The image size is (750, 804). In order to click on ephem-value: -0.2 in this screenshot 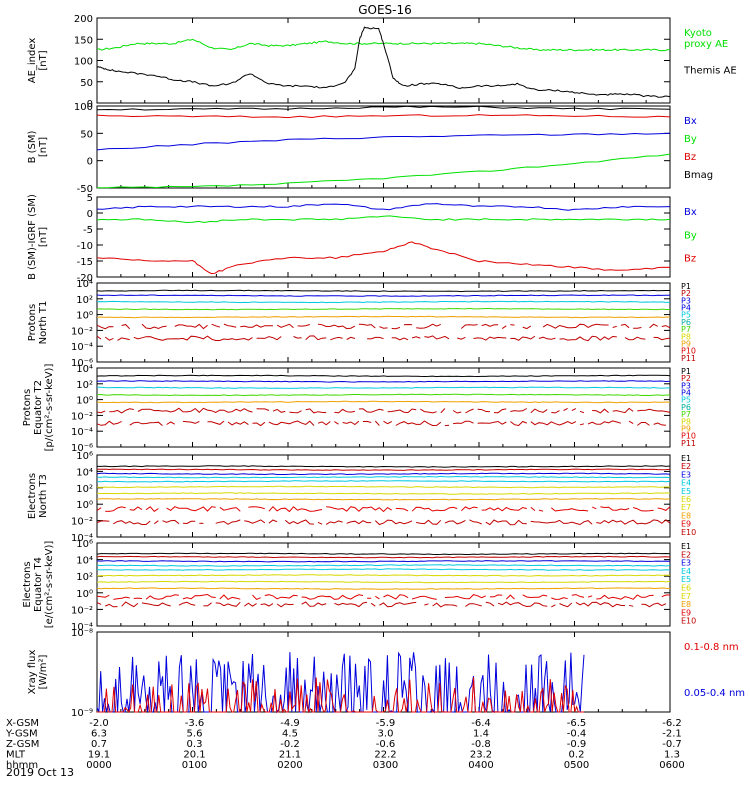, I will do `click(290, 744)`.